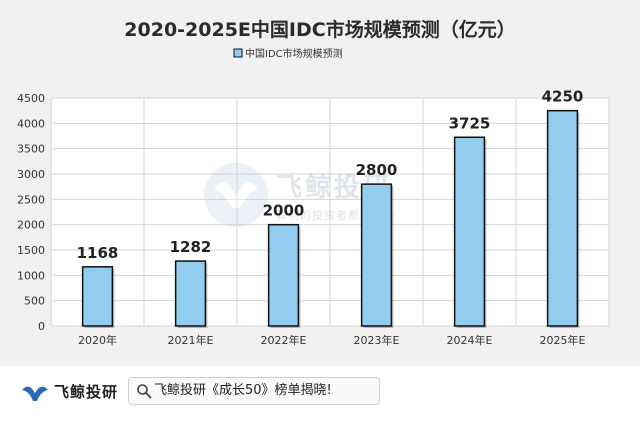  I want to click on x-tick-label: 2022年E, so click(284, 340).